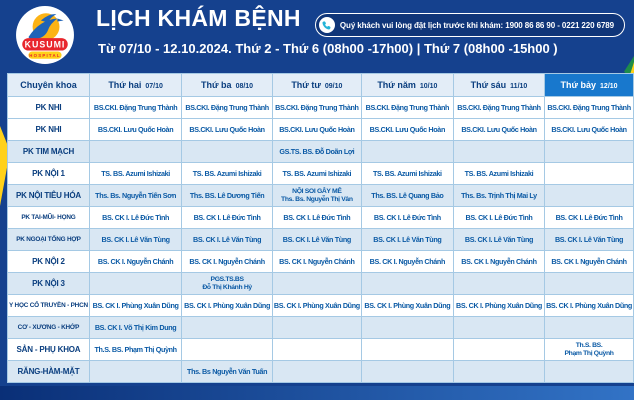  What do you see at coordinates (216, 85) in the screenshot?
I see `day-label: Thứ ba` at bounding box center [216, 85].